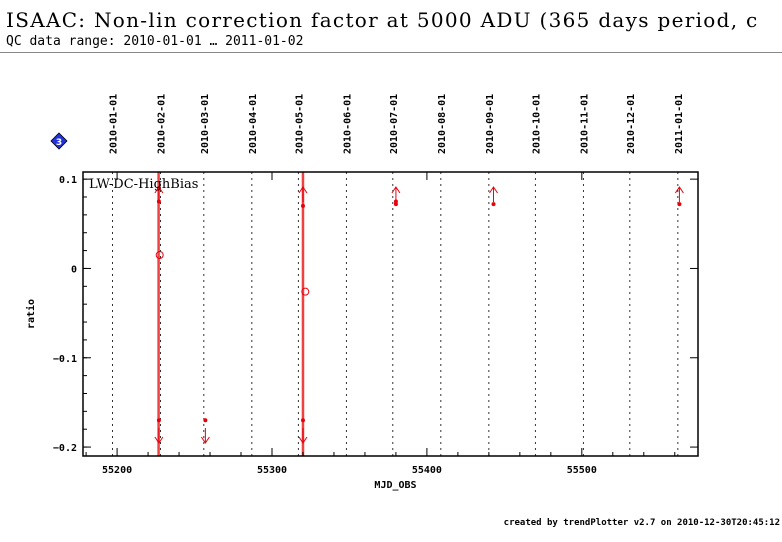 The height and width of the screenshot is (542, 782). I want to click on date-tick-label: 2010-08-01, so click(442, 124).